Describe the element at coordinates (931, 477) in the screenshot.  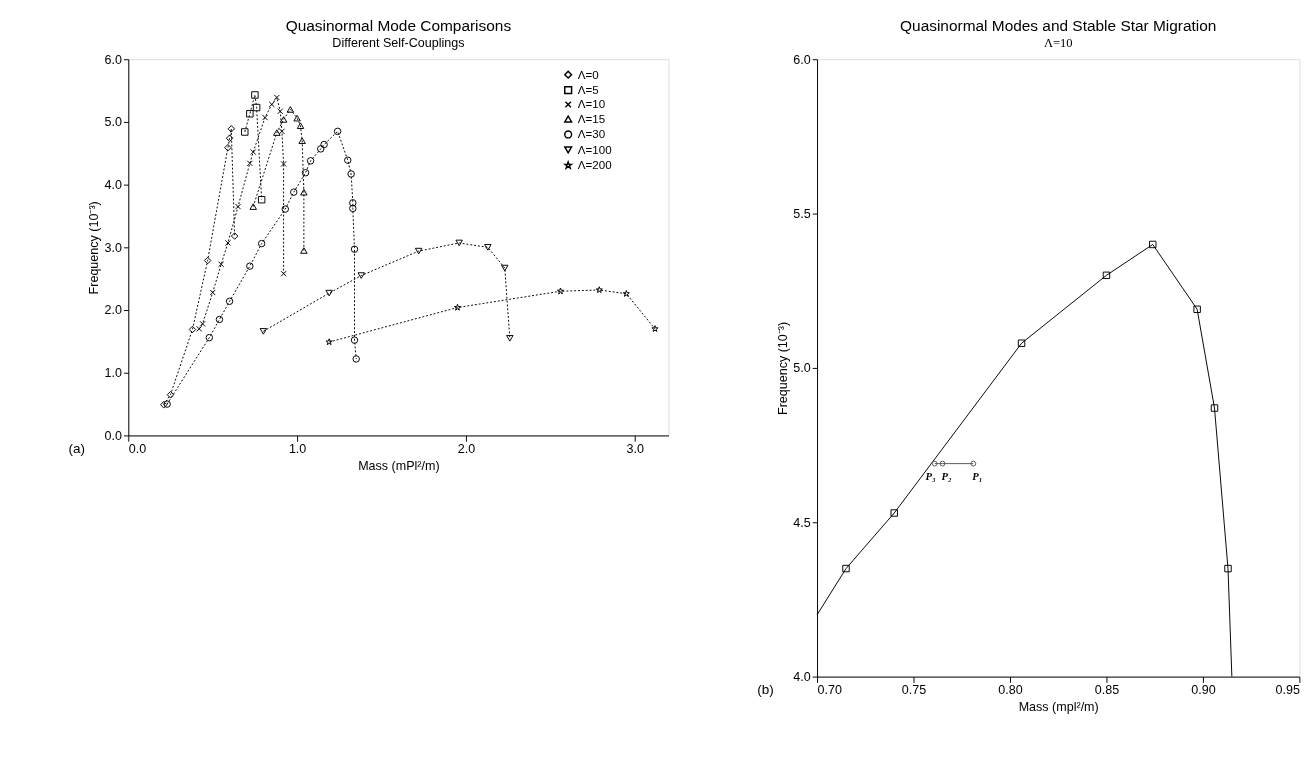
I see `annotation: P₃` at that location.